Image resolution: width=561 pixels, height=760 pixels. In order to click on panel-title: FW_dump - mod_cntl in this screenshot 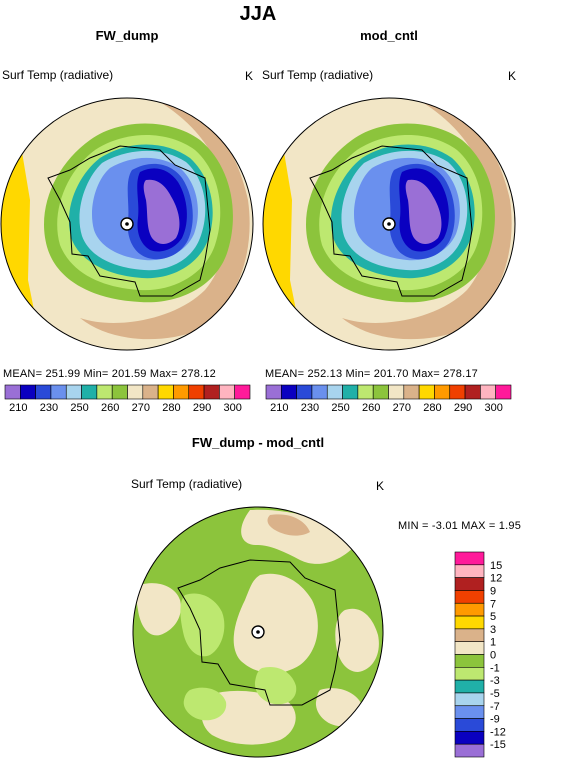, I will do `click(258, 442)`.